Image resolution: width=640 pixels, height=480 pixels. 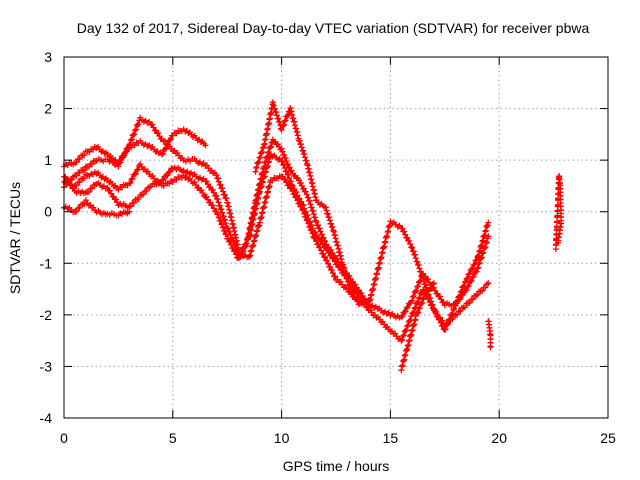 I want to click on y-tick-label: 0, so click(x=48, y=212).